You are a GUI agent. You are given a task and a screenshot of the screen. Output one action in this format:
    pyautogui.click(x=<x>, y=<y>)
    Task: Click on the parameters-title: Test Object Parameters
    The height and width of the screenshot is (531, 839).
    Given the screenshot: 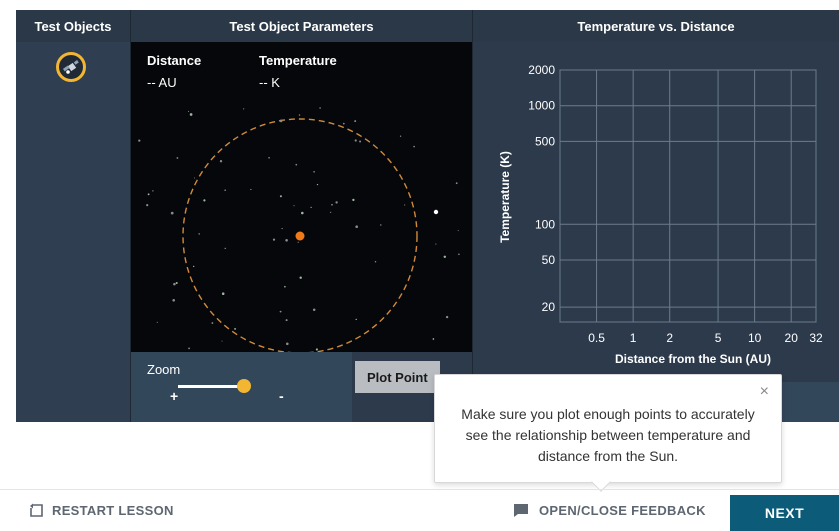 What is the action you would take?
    pyautogui.click(x=301, y=26)
    